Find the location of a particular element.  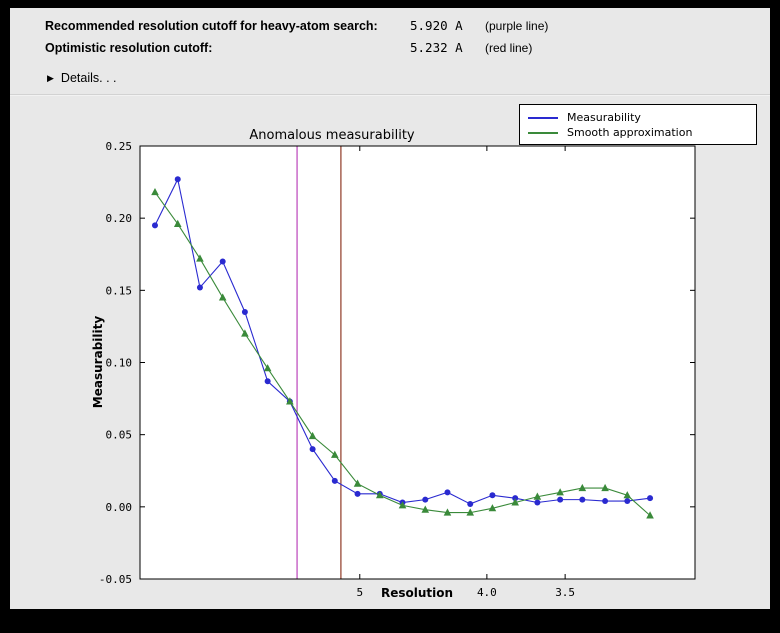

legend-entry-measurability: Measurability is located at coordinates (639, 117).